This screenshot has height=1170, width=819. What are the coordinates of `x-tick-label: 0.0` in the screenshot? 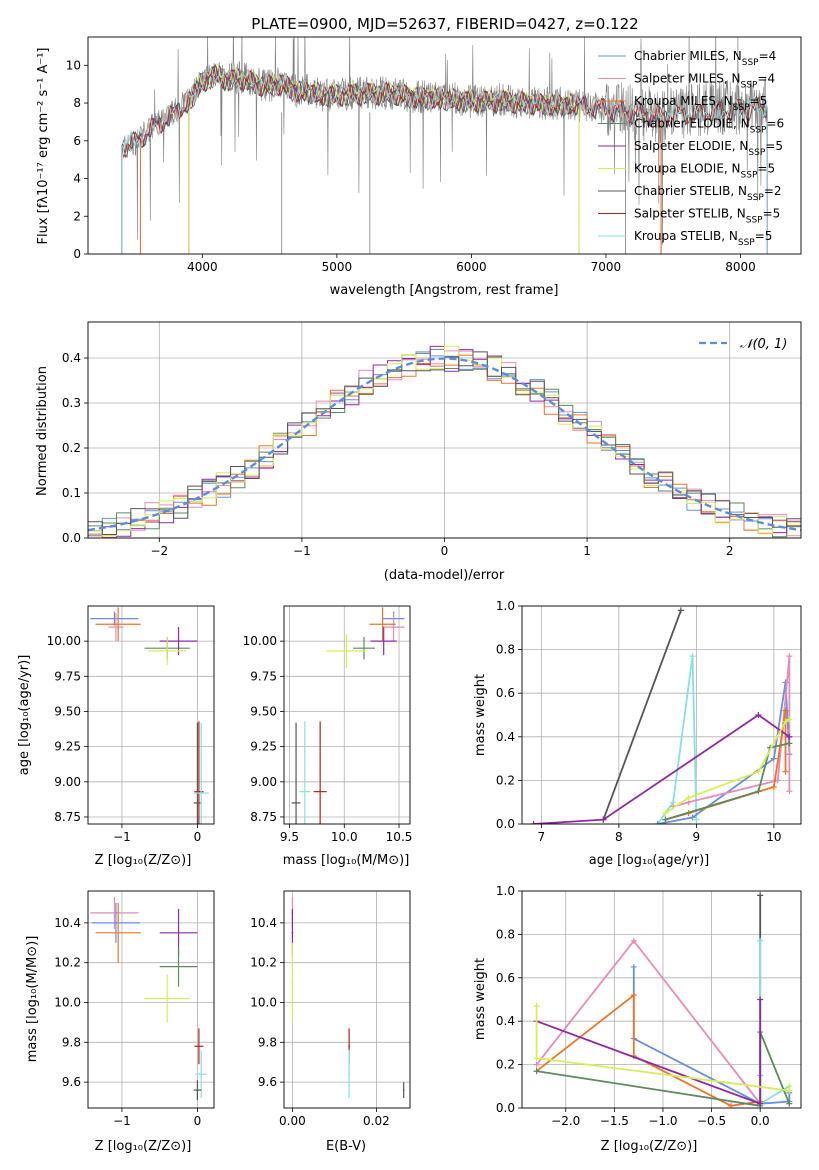 It's located at (760, 1121).